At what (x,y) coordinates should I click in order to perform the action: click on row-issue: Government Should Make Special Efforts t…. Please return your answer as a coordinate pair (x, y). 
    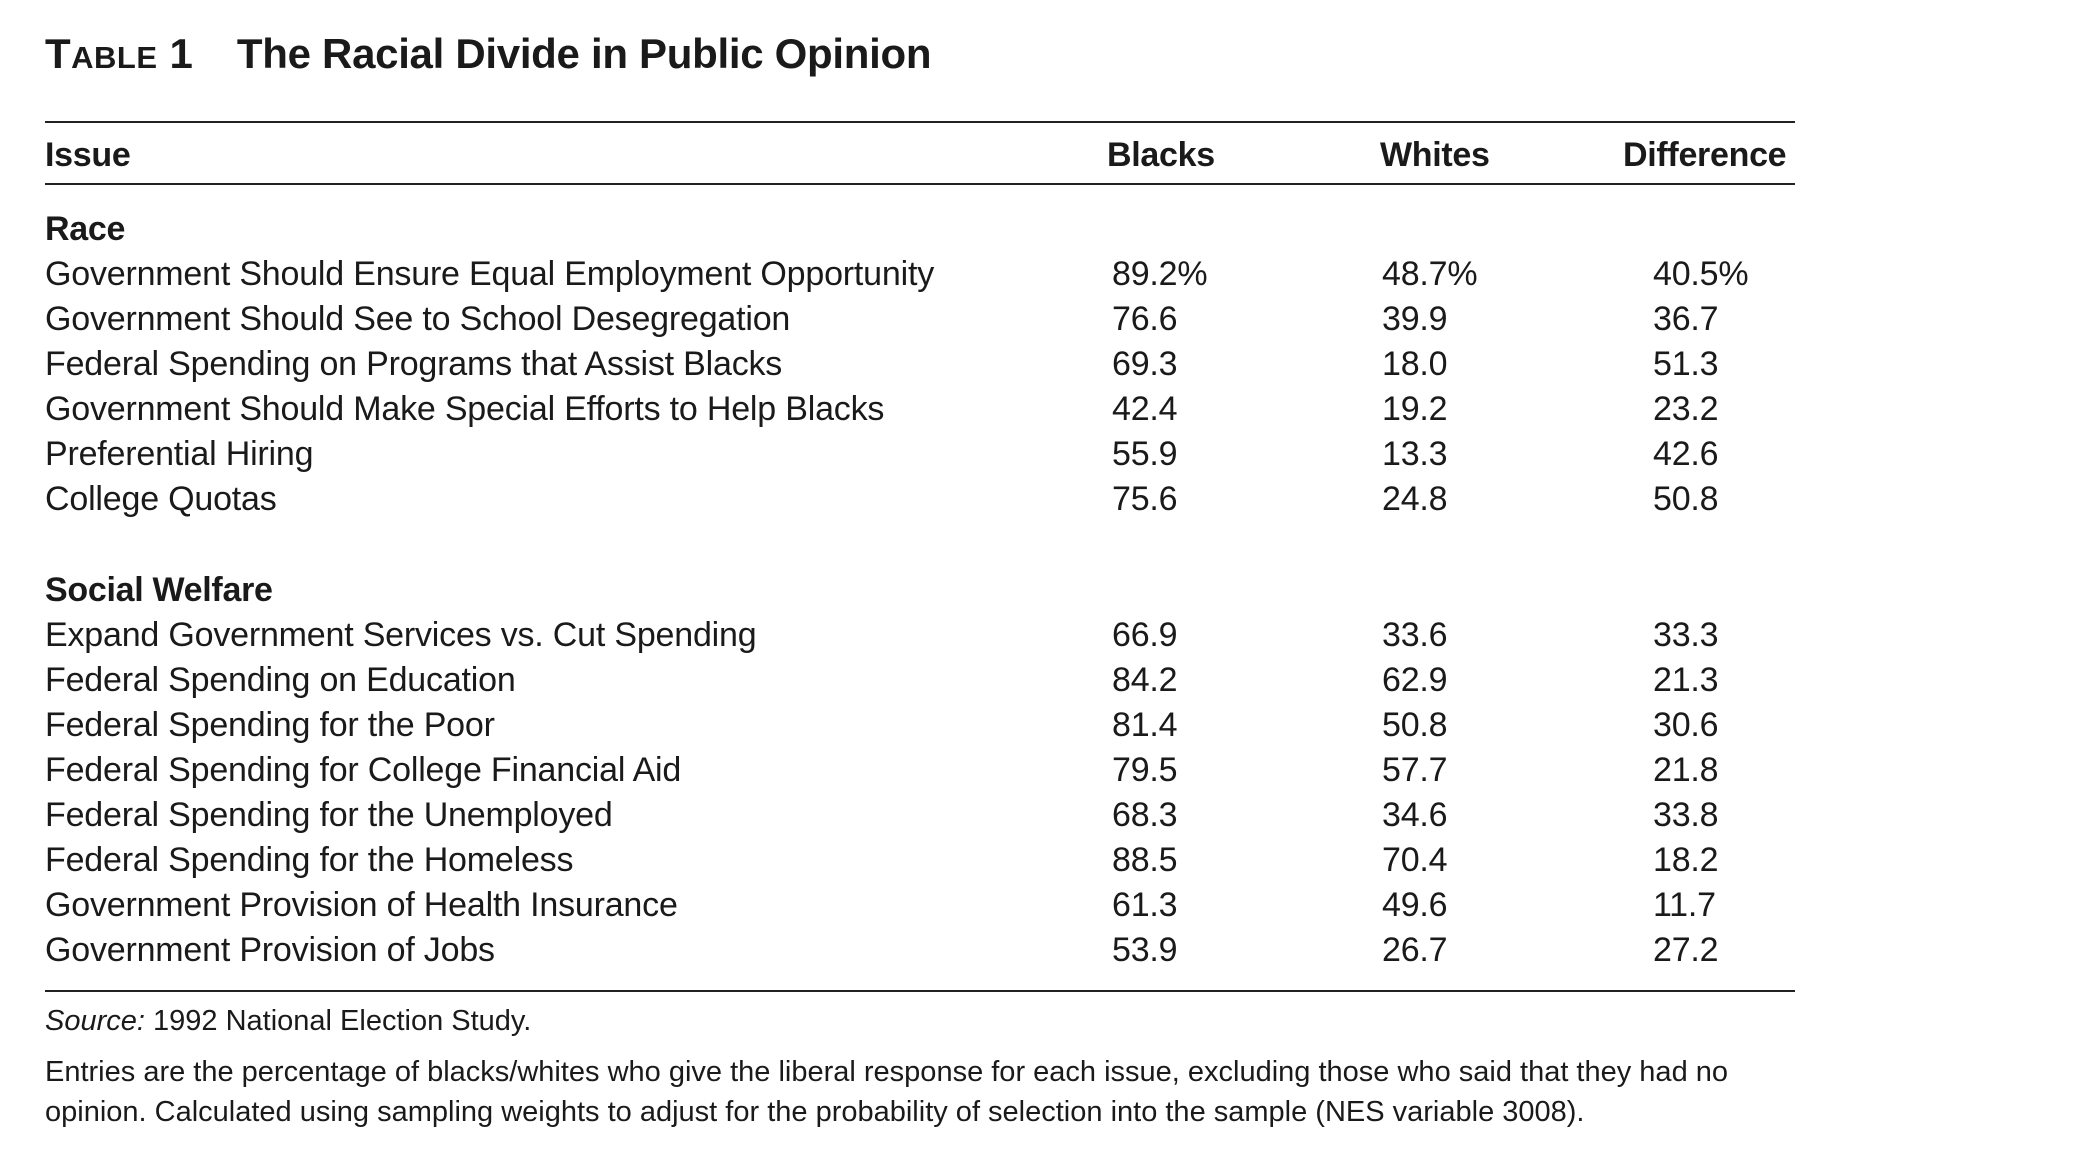
    Looking at the image, I should click on (465, 409).